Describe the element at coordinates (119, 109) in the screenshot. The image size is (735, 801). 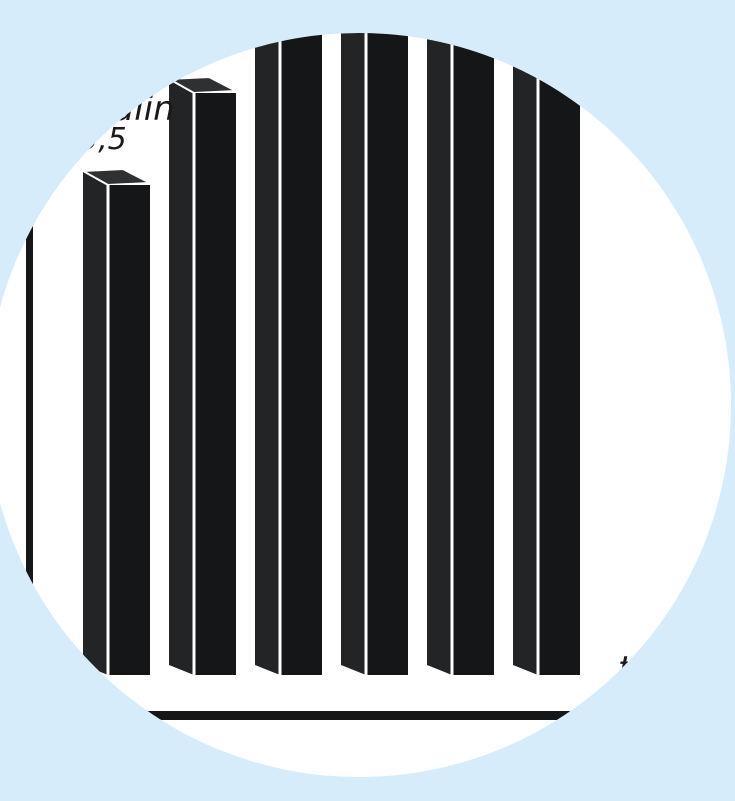
I see `y-axis-label: insulin` at that location.